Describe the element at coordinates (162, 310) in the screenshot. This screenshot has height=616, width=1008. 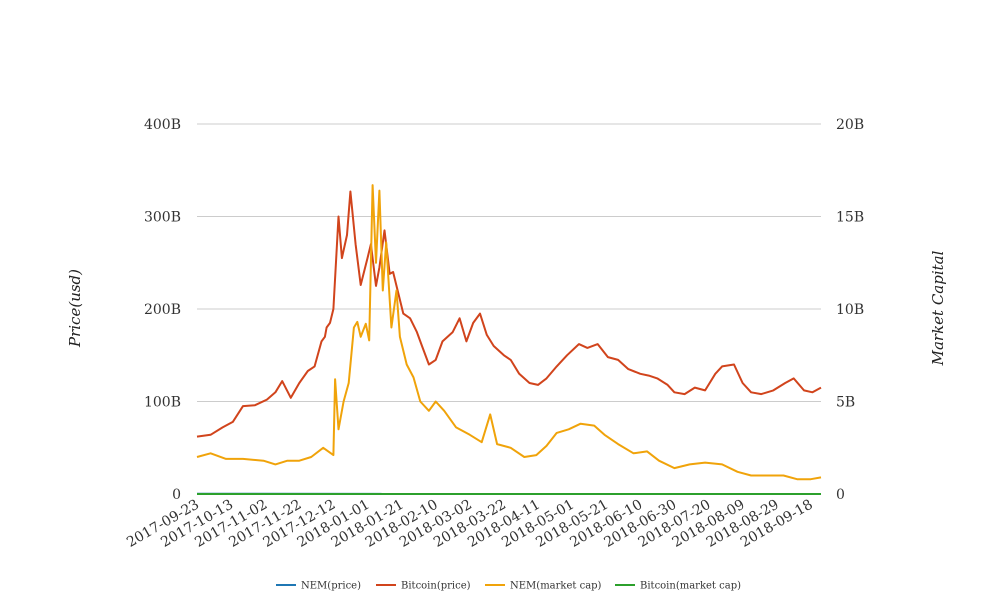
I see `y-left-tick-label: 200B` at that location.